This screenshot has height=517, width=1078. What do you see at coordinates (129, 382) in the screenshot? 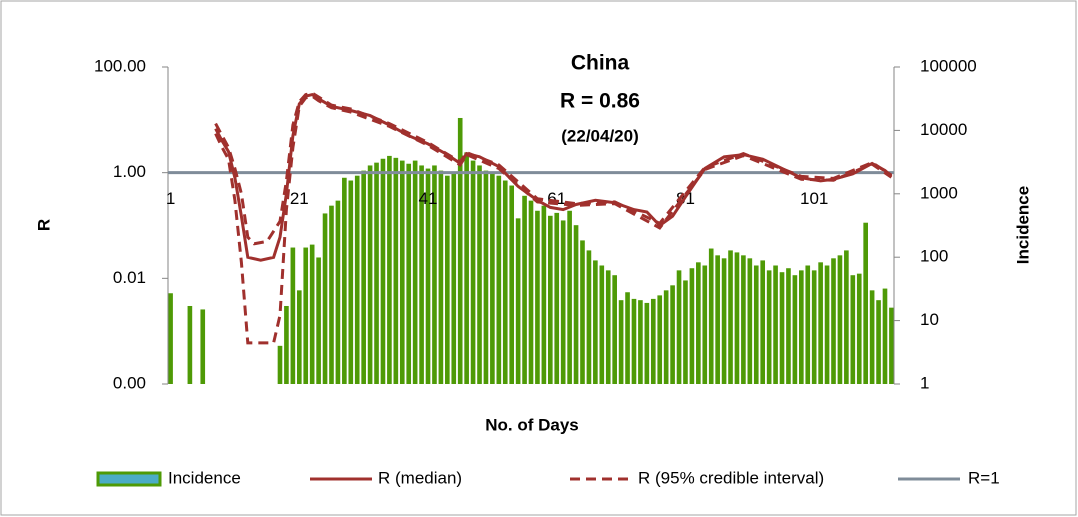
I see `y-tick-label: 0.00` at bounding box center [129, 382].